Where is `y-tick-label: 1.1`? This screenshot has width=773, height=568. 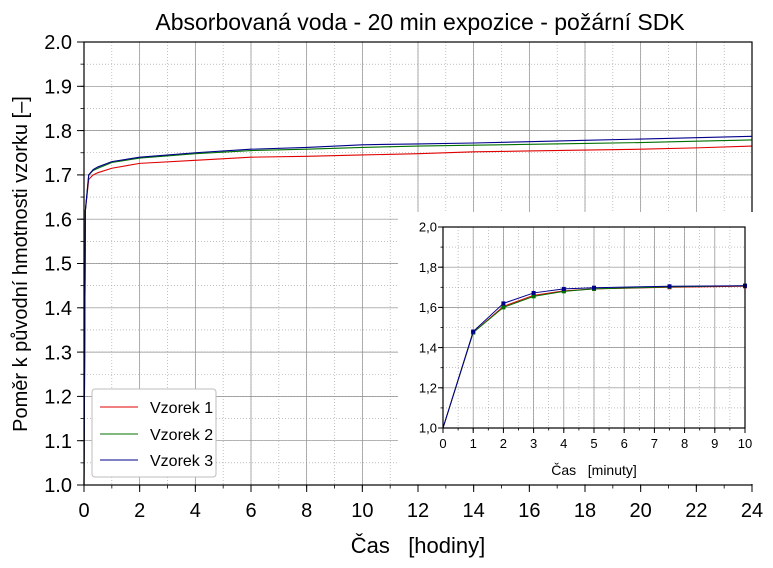
y-tick-label: 1.1 is located at coordinates (58, 442).